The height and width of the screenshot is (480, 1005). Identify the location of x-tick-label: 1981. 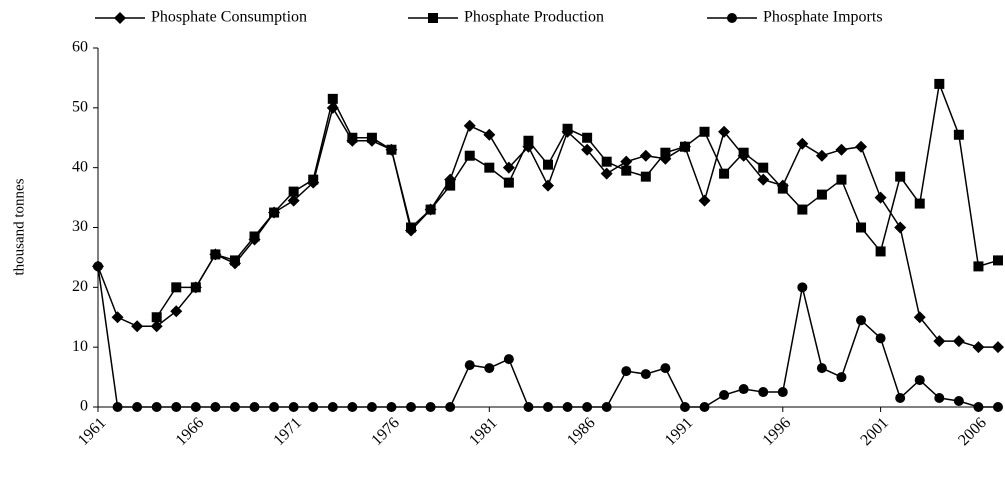
(483, 431).